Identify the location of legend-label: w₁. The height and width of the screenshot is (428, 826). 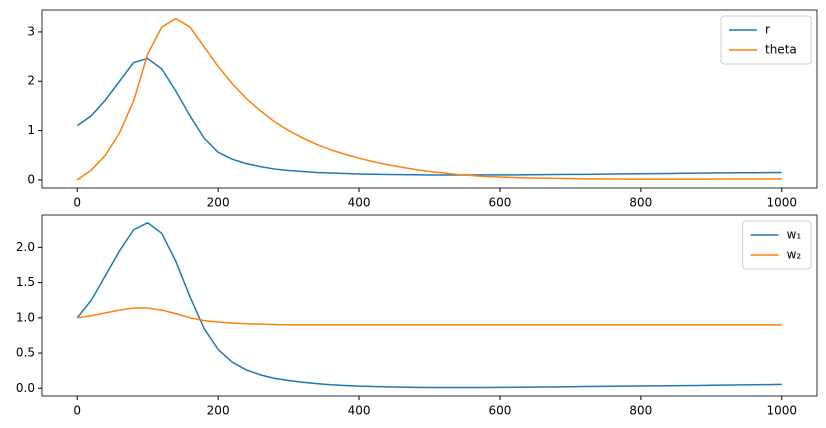
(794, 235).